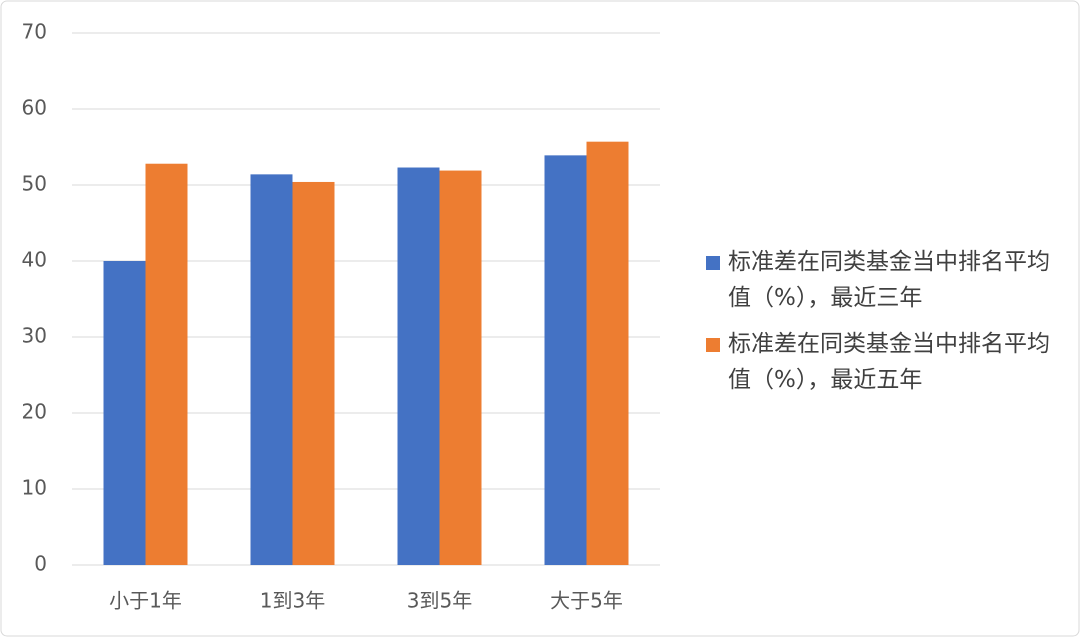 This screenshot has width=1080, height=637. Describe the element at coordinates (586, 601) in the screenshot. I see `x-tick-label: 大于5年` at that location.